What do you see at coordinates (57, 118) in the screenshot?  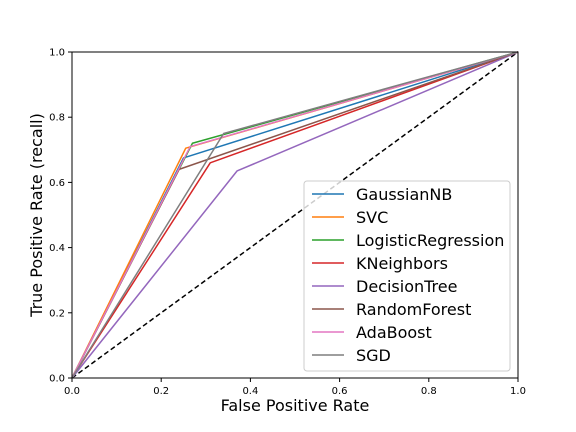 I see `y-tick-label: 0.8` at bounding box center [57, 118].